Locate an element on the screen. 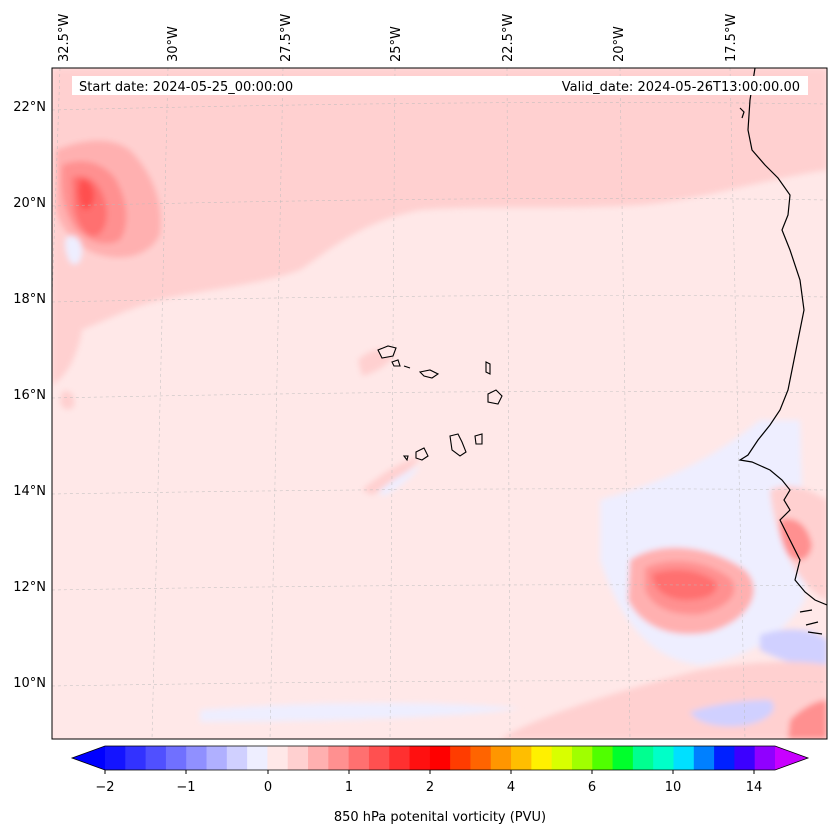 This screenshot has width=837, height=836. pv-region-coast-salmon is located at coordinates (795, 539).